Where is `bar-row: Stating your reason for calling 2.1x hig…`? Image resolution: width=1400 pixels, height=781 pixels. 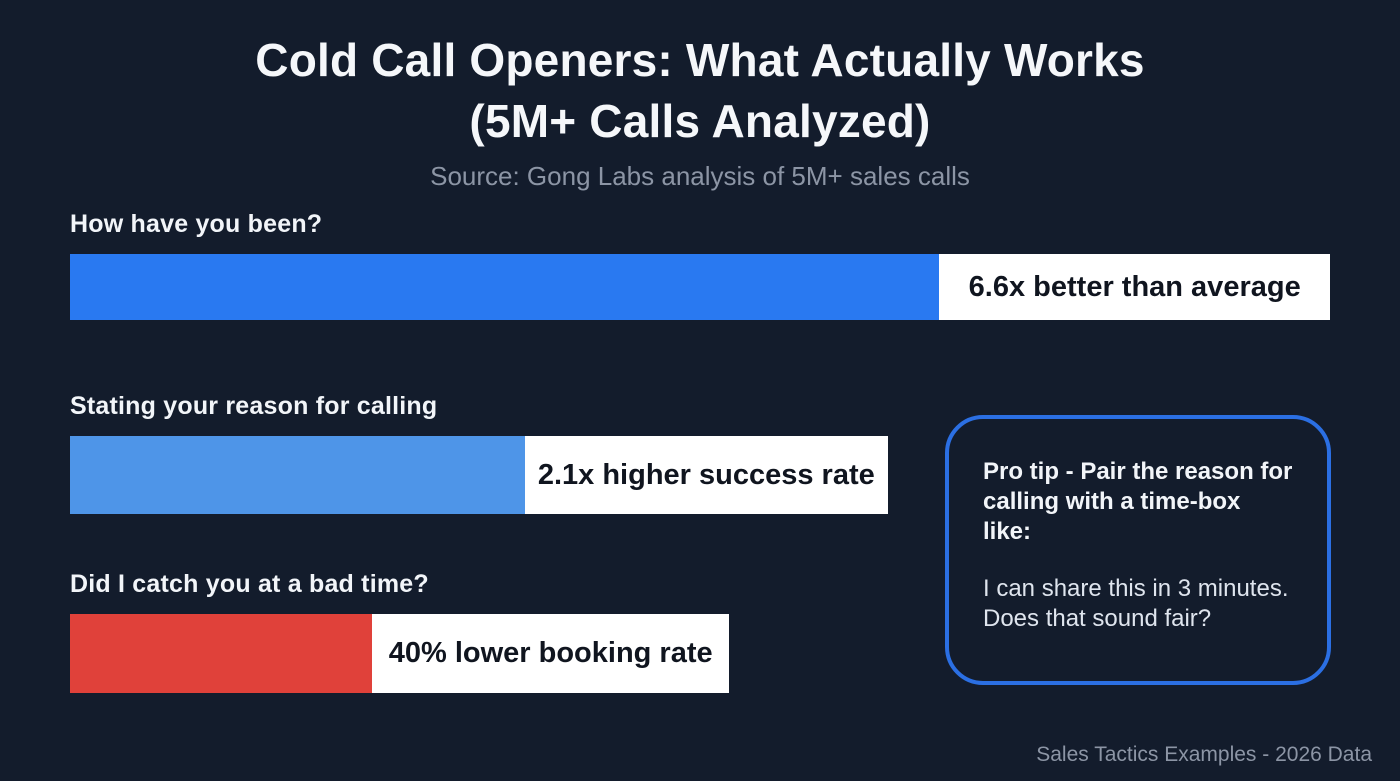
bar-row: Stating your reason for calling 2.1x hig… is located at coordinates (700, 453).